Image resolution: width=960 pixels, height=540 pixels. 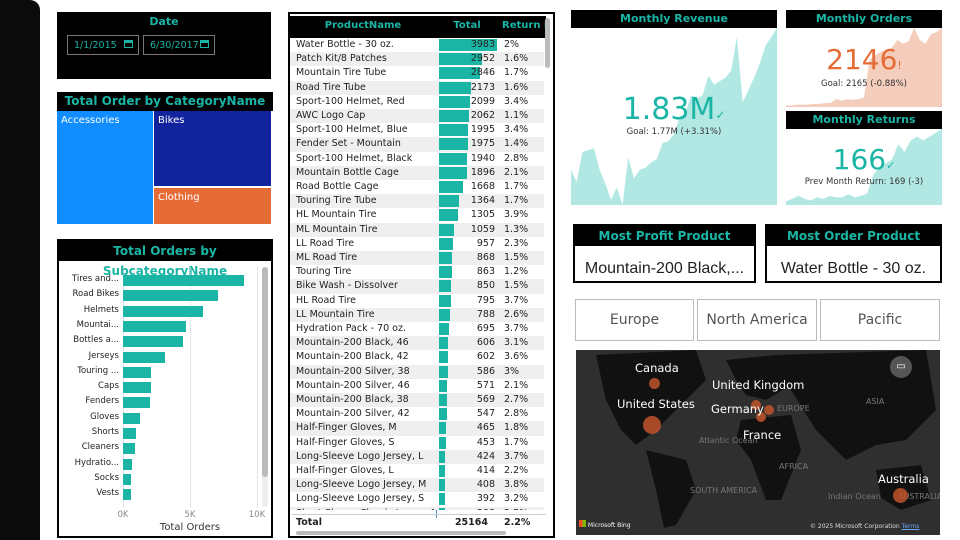 I want to click on tile-clothing: Clothing, so click(x=212, y=206).